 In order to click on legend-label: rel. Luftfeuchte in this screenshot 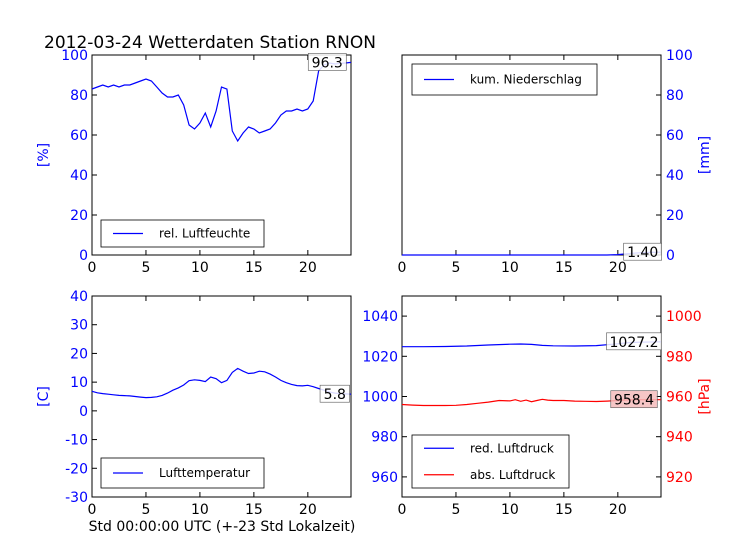, I will do `click(204, 234)`.